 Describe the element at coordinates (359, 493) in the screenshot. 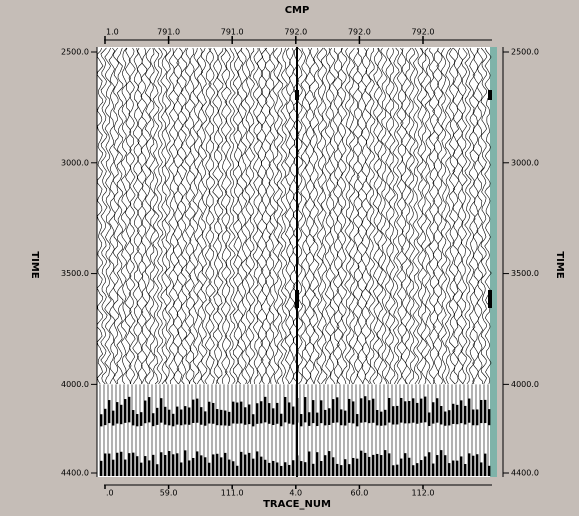

I see `x-tick-label: 60.0` at that location.